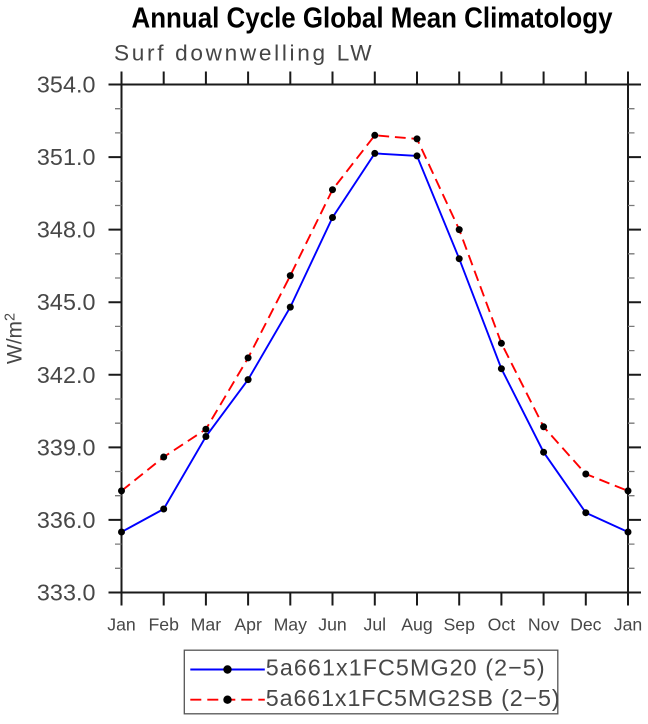 This screenshot has height=724, width=648. What do you see at coordinates (332, 625) in the screenshot?
I see `svg-text: Jun` at bounding box center [332, 625].